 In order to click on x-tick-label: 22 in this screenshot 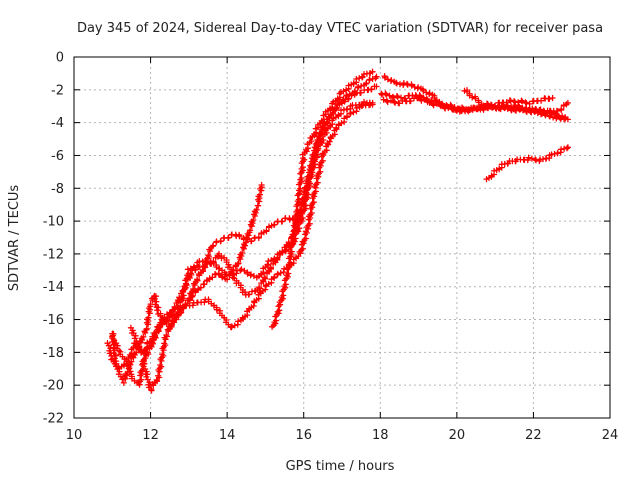, I will do `click(533, 435)`.